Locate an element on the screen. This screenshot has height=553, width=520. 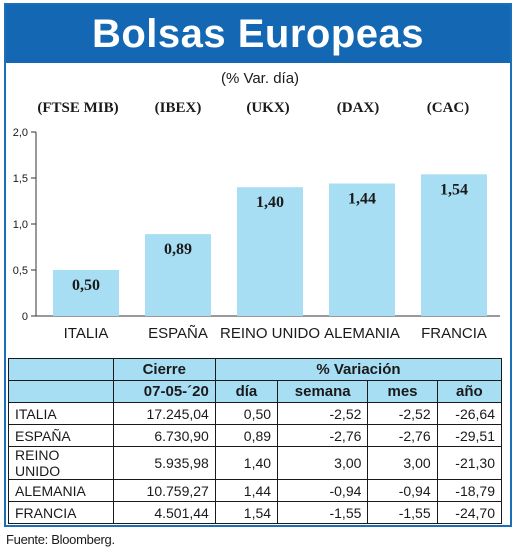
header-cierre: Cierre is located at coordinates (164, 369).